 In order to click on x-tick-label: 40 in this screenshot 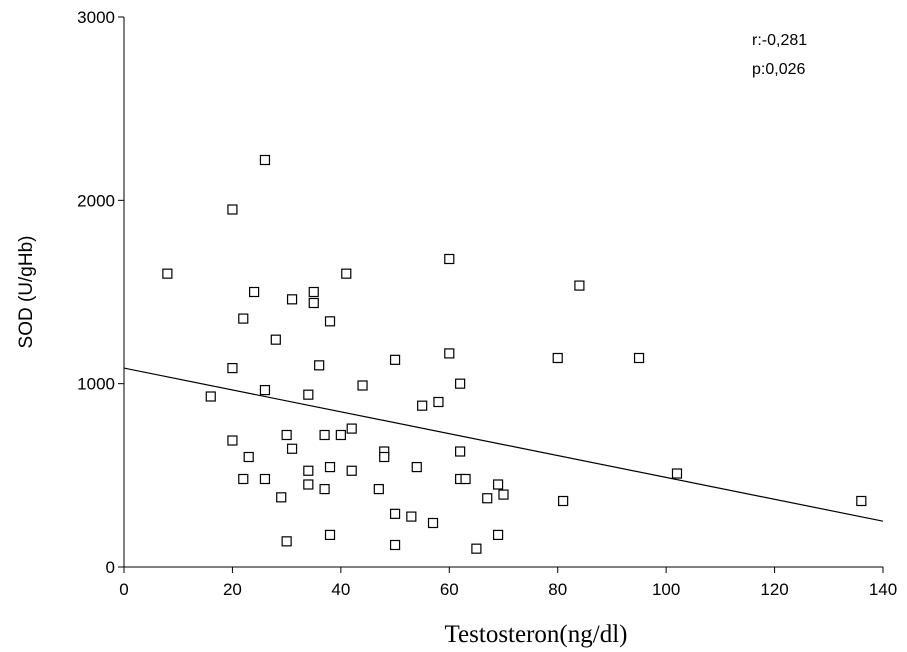, I will do `click(340, 589)`.